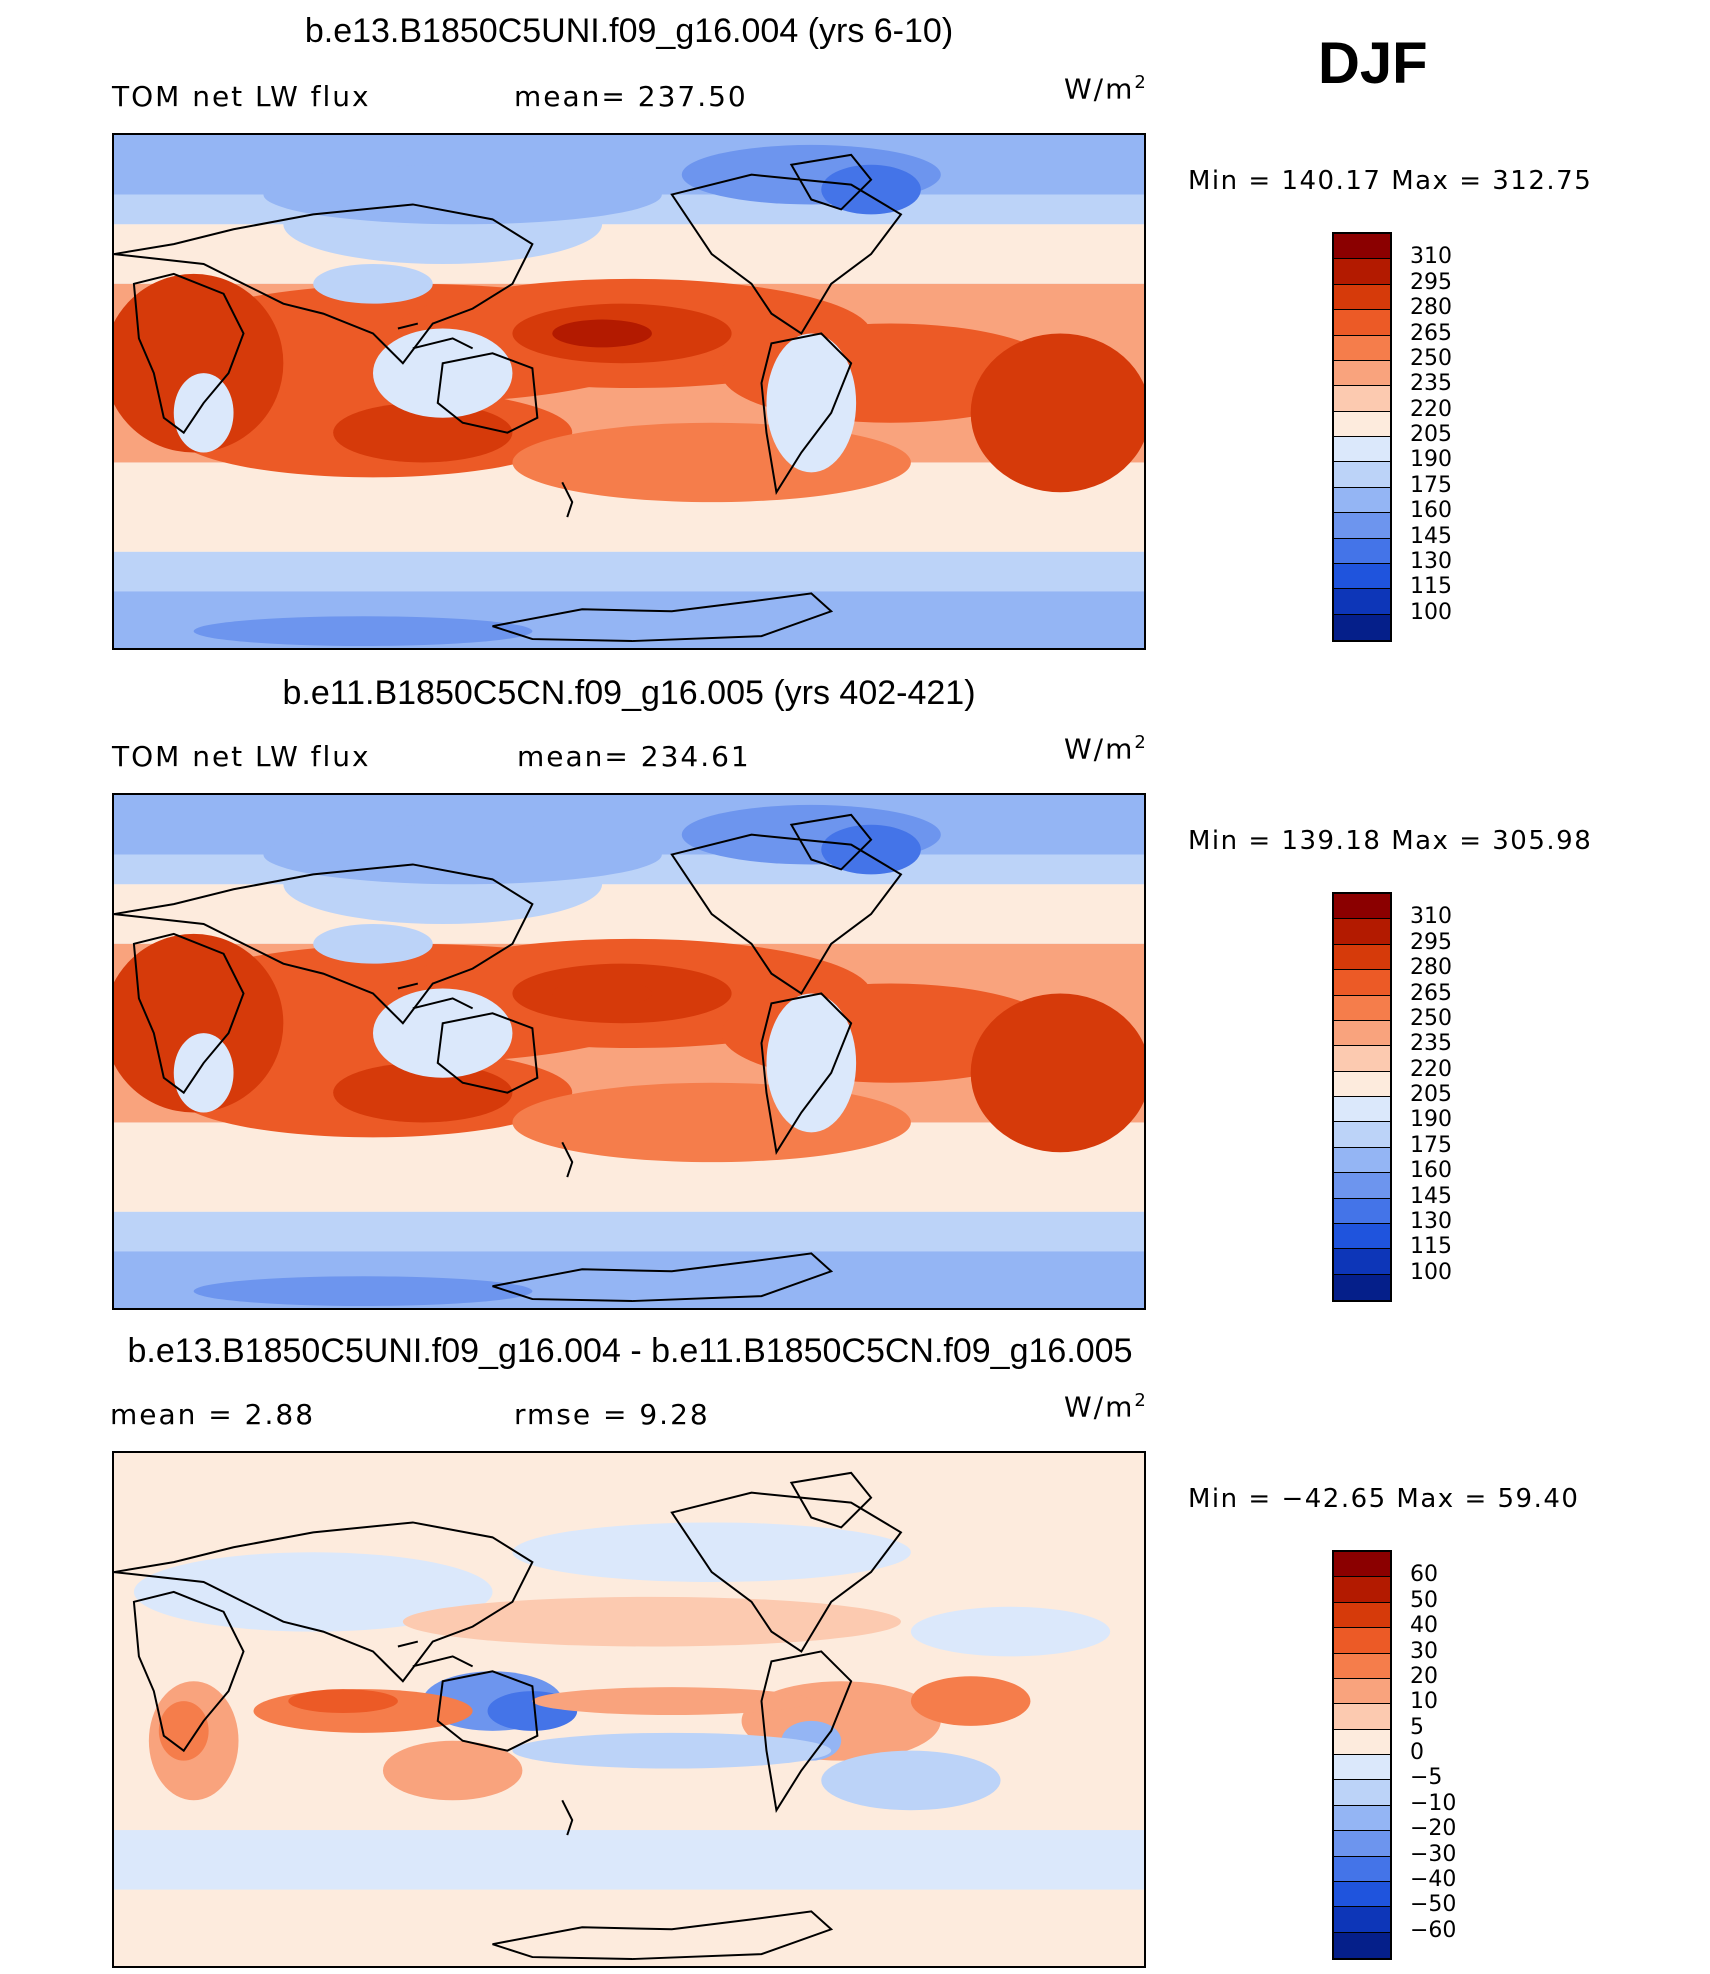  What do you see at coordinates (1106, 1407) in the screenshot?
I see `panel-3-units: W/m2` at bounding box center [1106, 1407].